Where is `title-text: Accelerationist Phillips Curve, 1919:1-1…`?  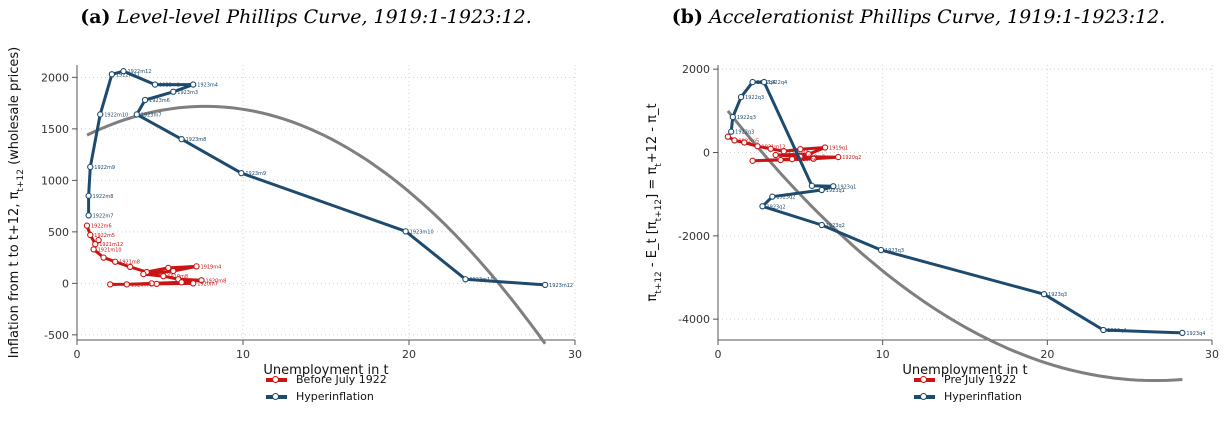 title-text: Accelerationist Phillips Curve, 1919:1-1… is located at coordinates (937, 17).